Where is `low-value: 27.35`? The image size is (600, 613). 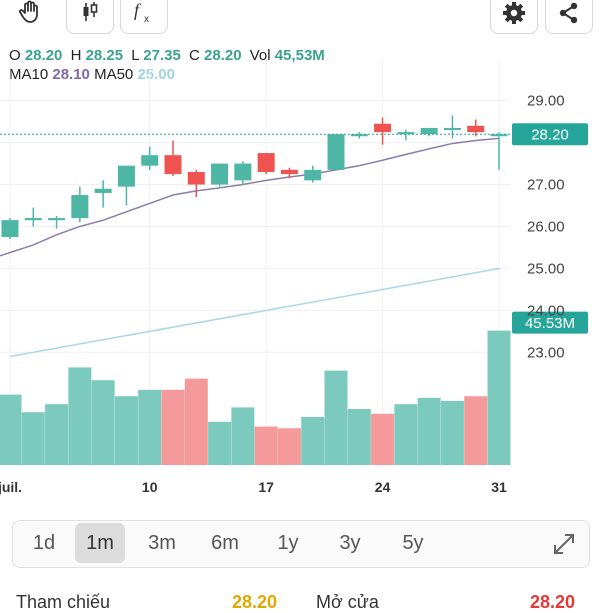 low-value: 27.35 is located at coordinates (162, 55).